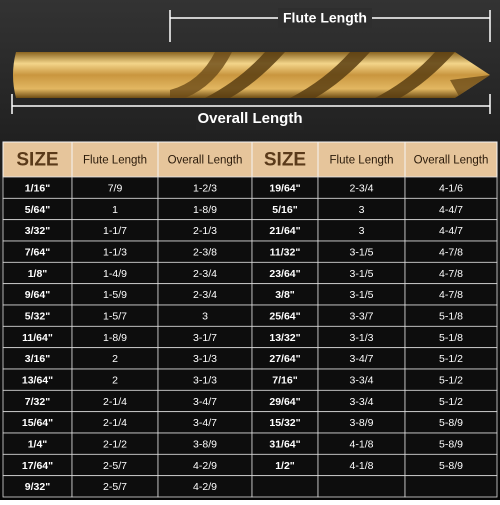 The image size is (500, 505). I want to click on size-cell: 5/64", so click(37, 210).